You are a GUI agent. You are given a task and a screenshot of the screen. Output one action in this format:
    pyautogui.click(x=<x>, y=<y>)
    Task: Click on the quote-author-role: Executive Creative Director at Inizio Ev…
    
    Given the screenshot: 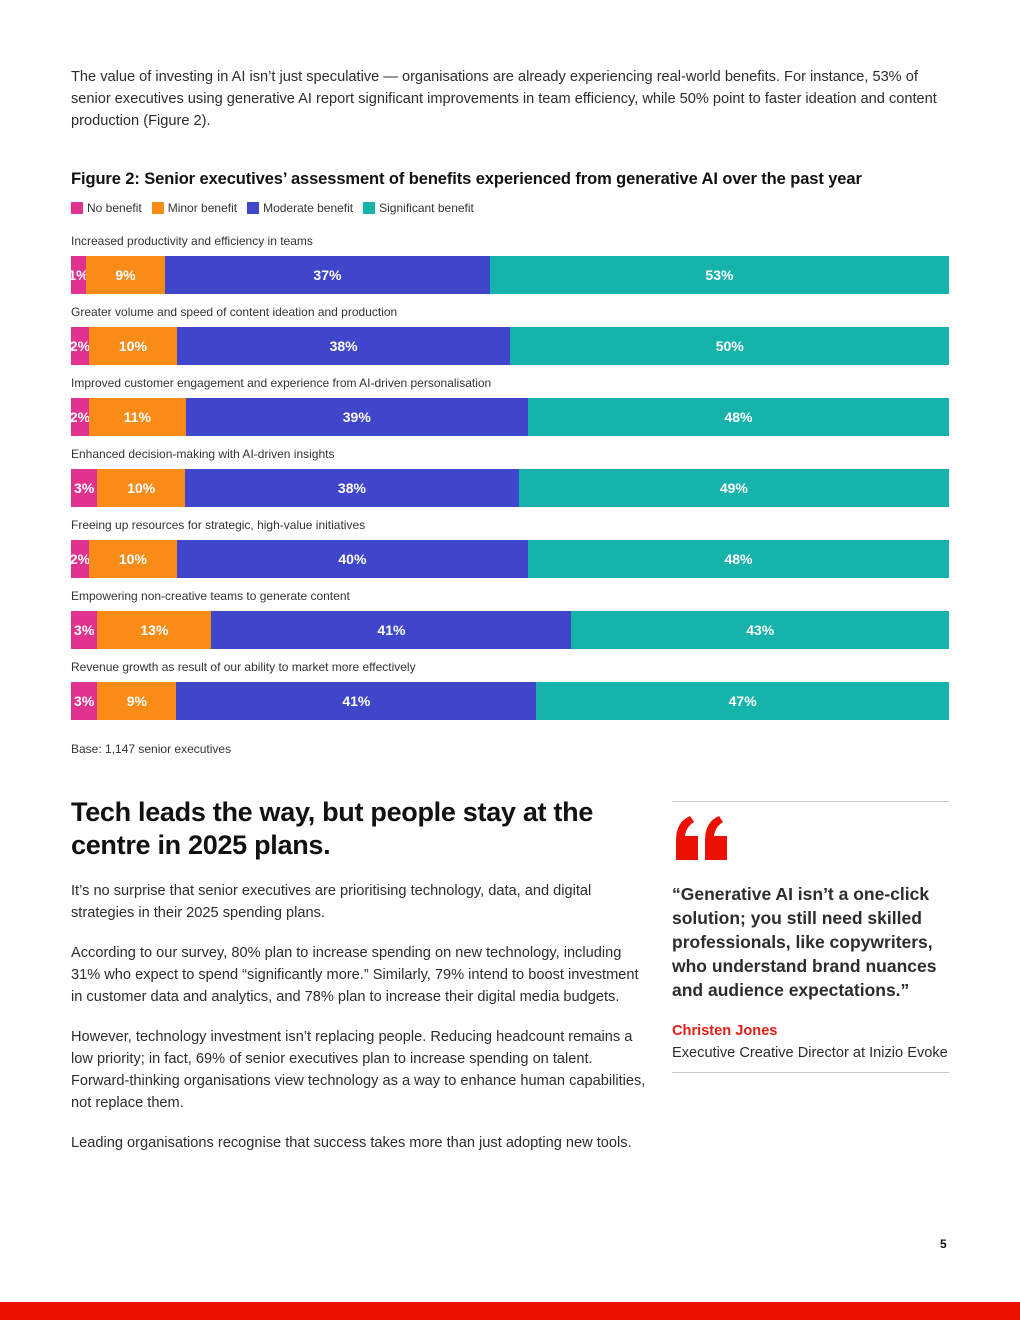 What is the action you would take?
    pyautogui.click(x=810, y=1053)
    